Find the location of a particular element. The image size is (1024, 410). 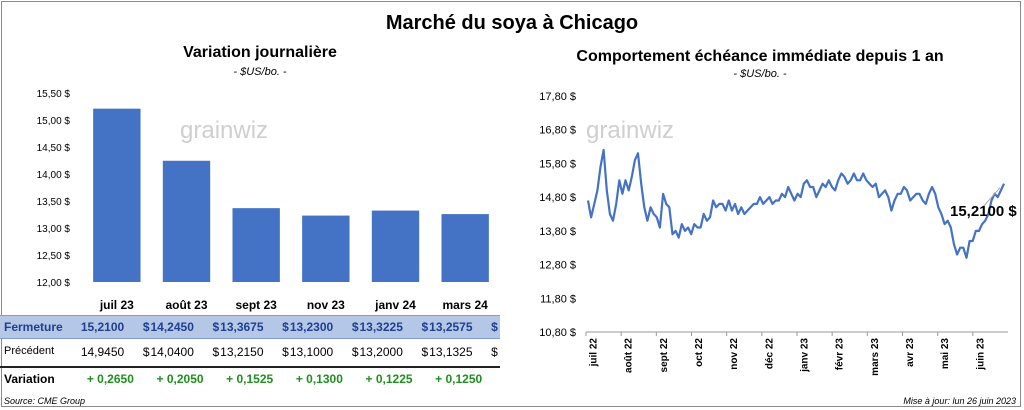

y-tick-label: 10,80 $ is located at coordinates (557, 333).